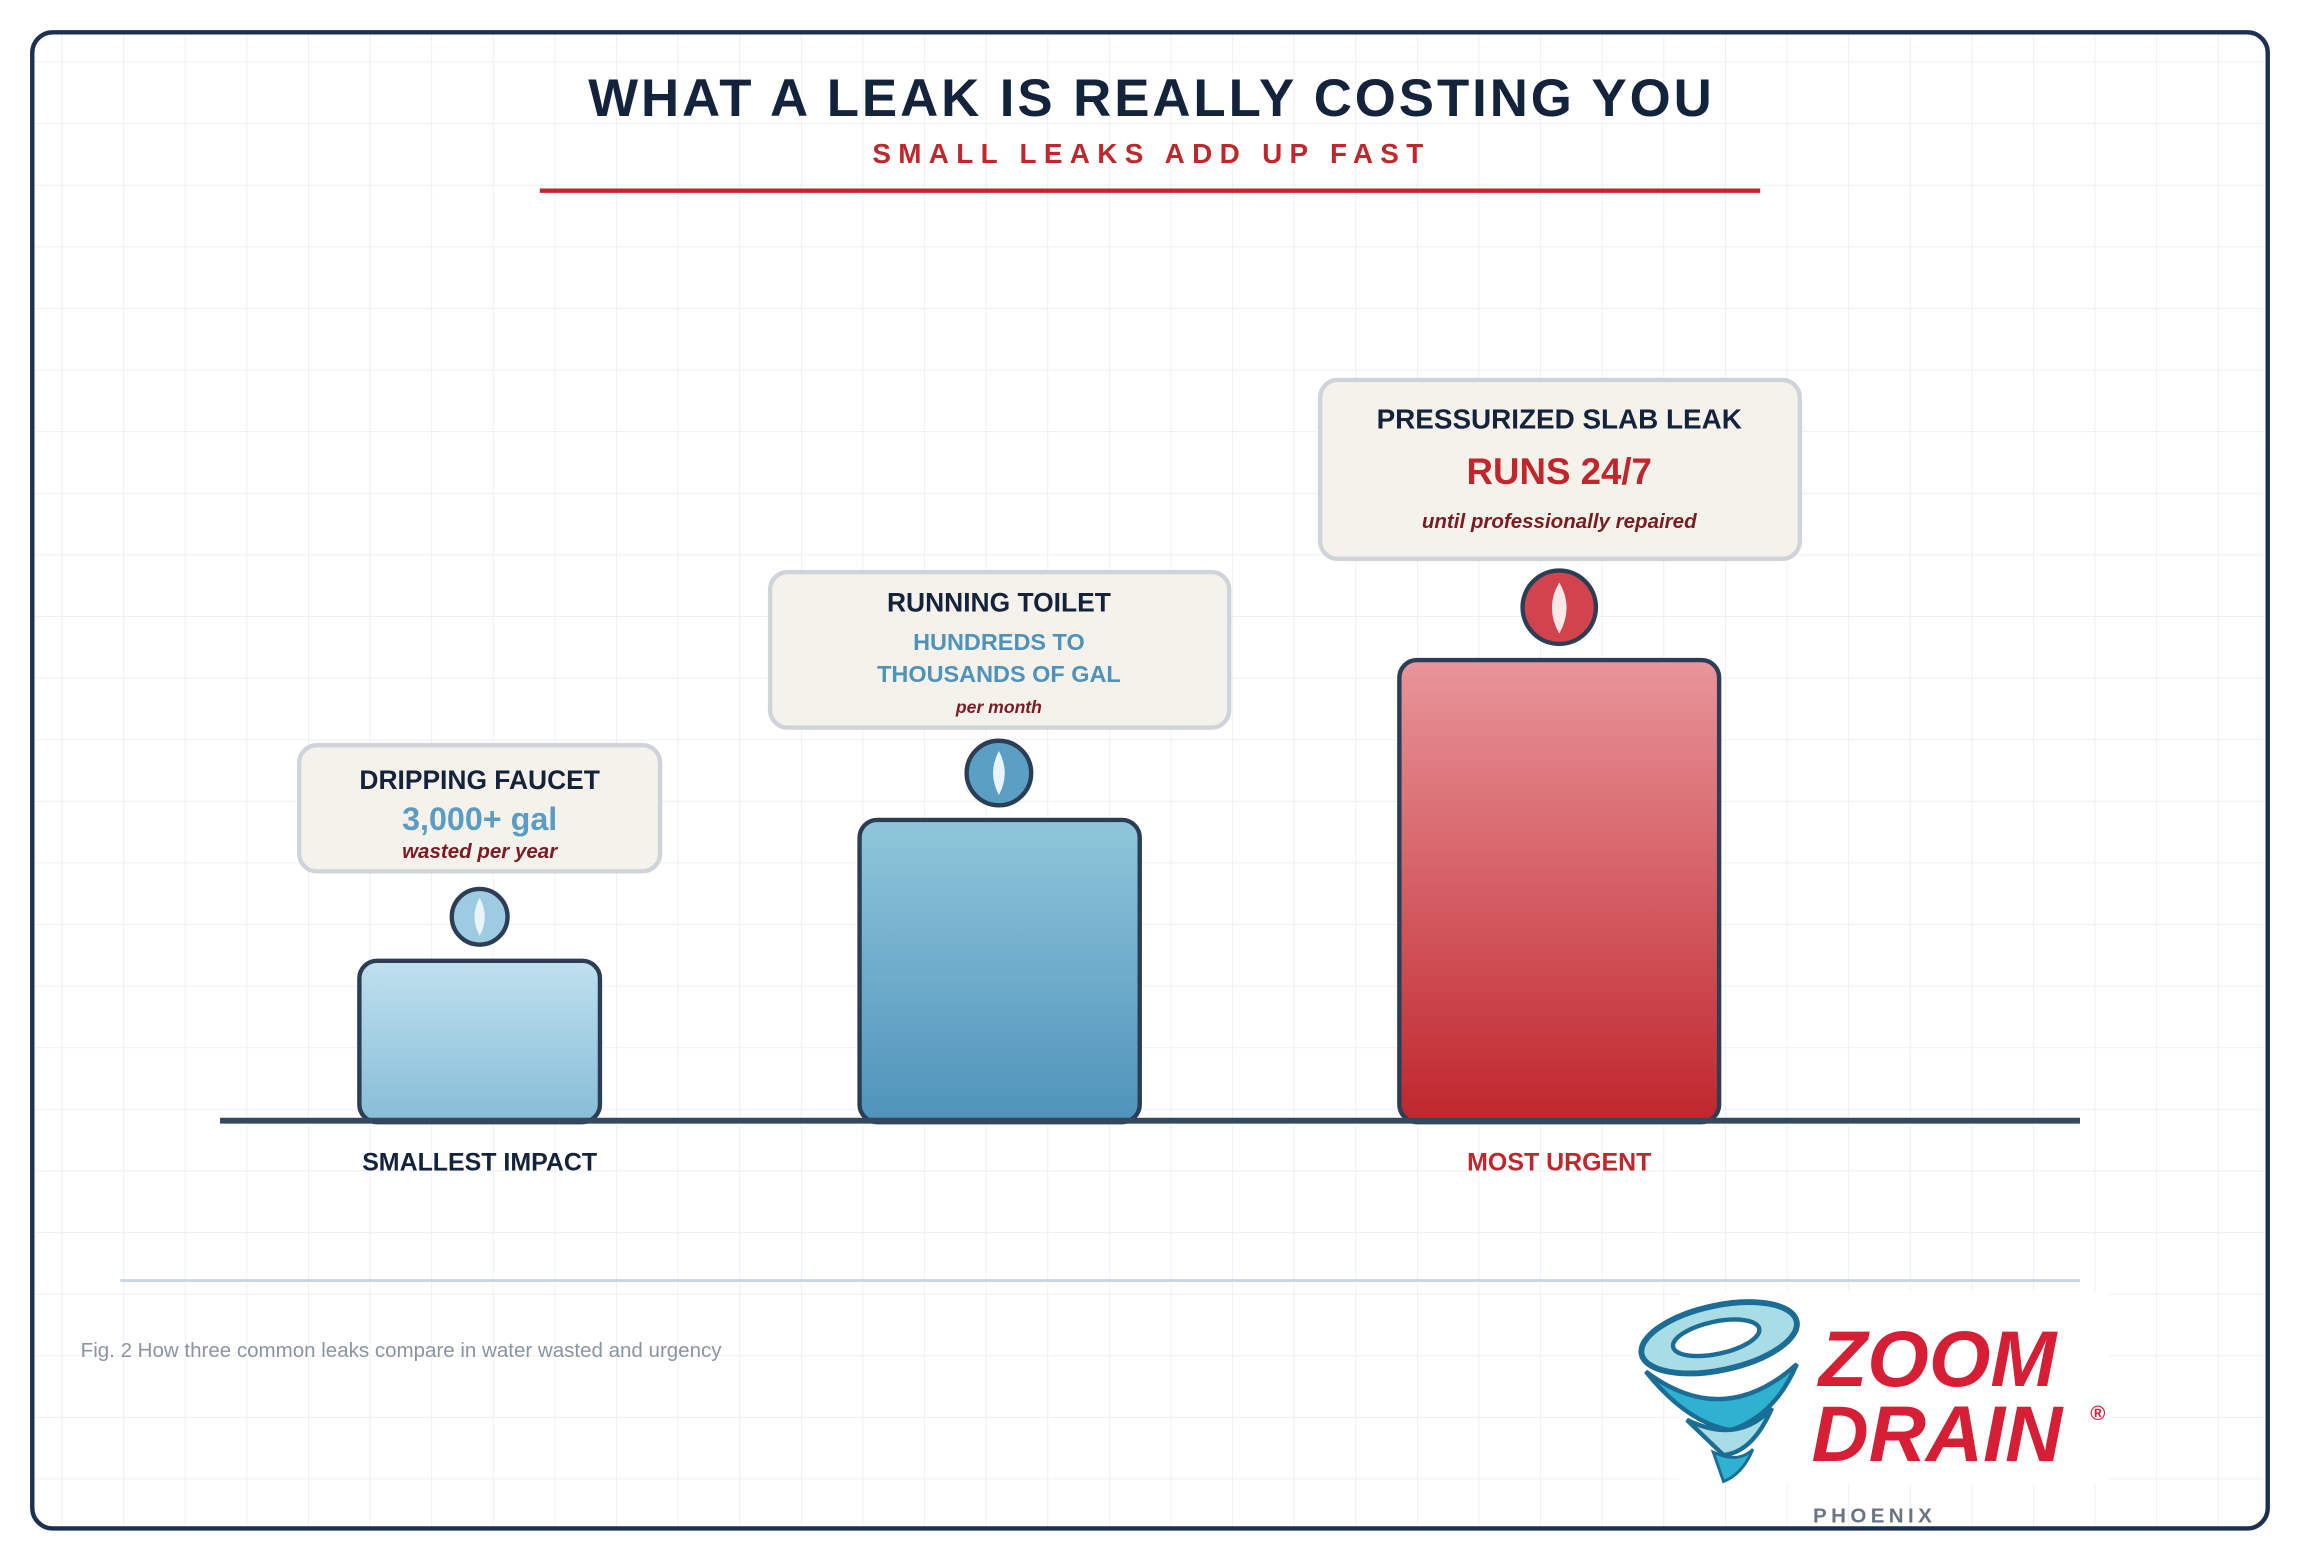 The height and width of the screenshot is (1560, 2300). Describe the element at coordinates (1151, 153) in the screenshot. I see `subtitle: SMALL LEAKS ADD UP FAST` at that location.